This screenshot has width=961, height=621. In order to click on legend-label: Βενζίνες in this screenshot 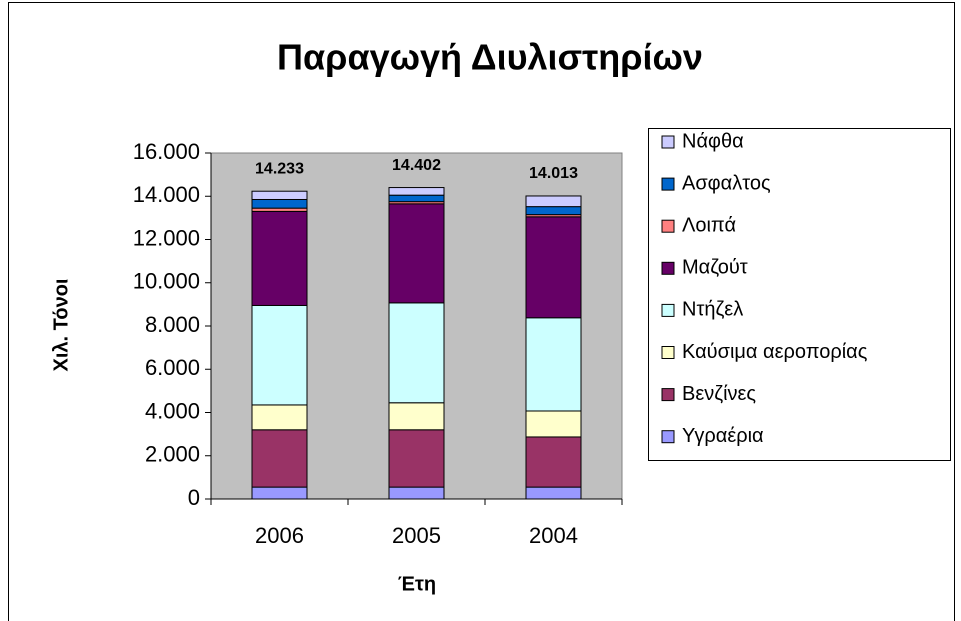, I will do `click(719, 394)`.